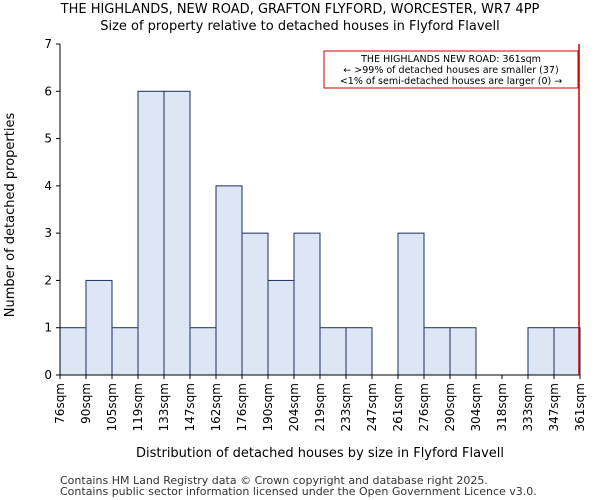  What do you see at coordinates (580, 407) in the screenshot?
I see `x-tick-label: 361sqm` at bounding box center [580, 407].